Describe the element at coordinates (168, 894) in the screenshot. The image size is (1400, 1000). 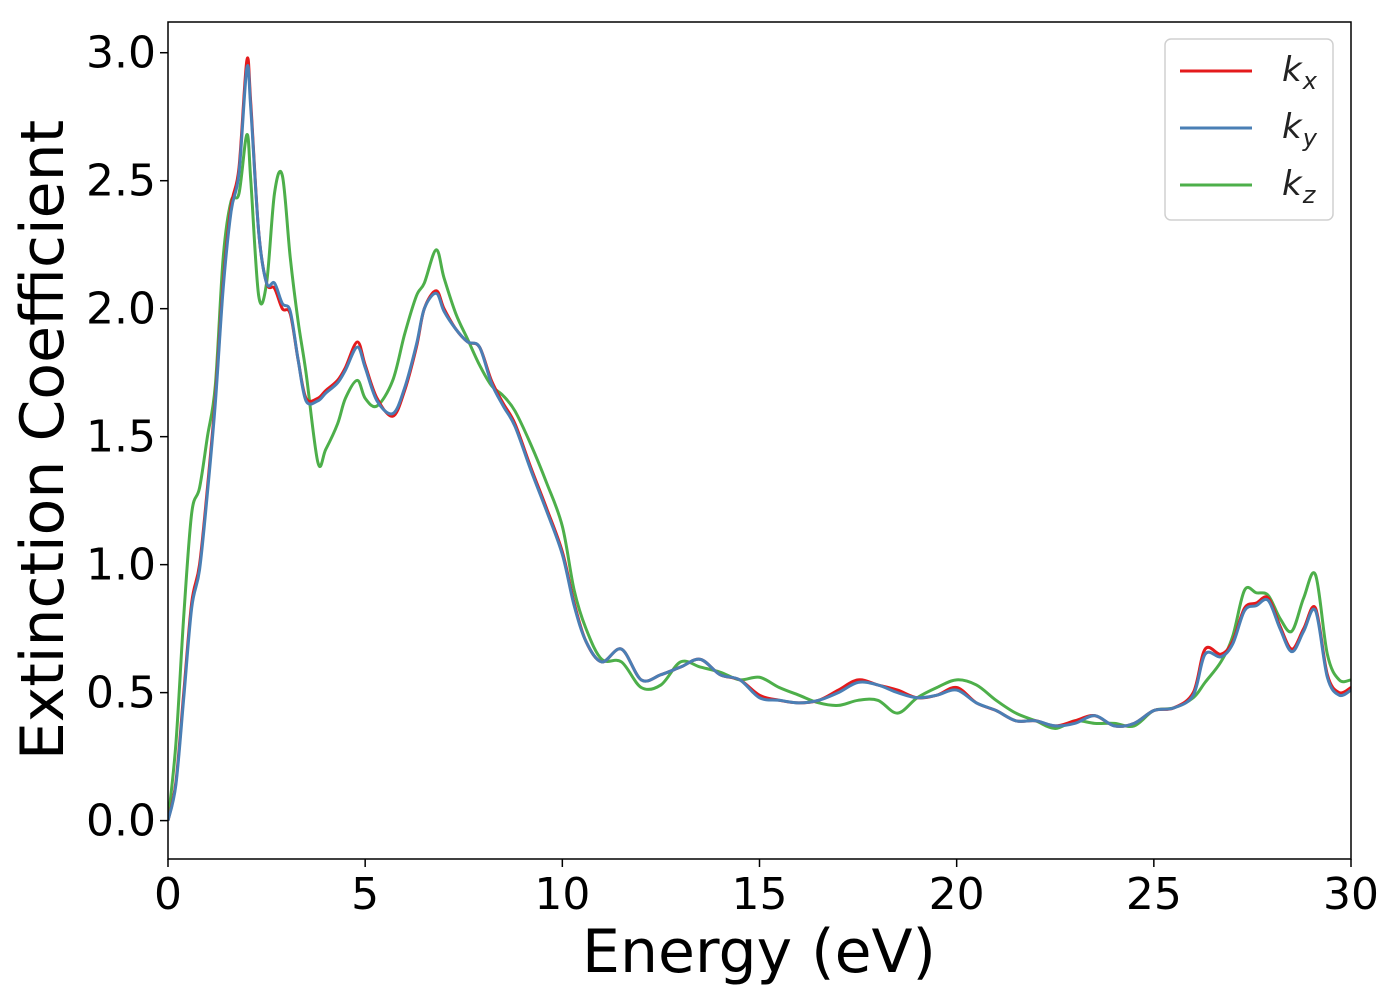
I see `x-tick-label: 0` at that location.